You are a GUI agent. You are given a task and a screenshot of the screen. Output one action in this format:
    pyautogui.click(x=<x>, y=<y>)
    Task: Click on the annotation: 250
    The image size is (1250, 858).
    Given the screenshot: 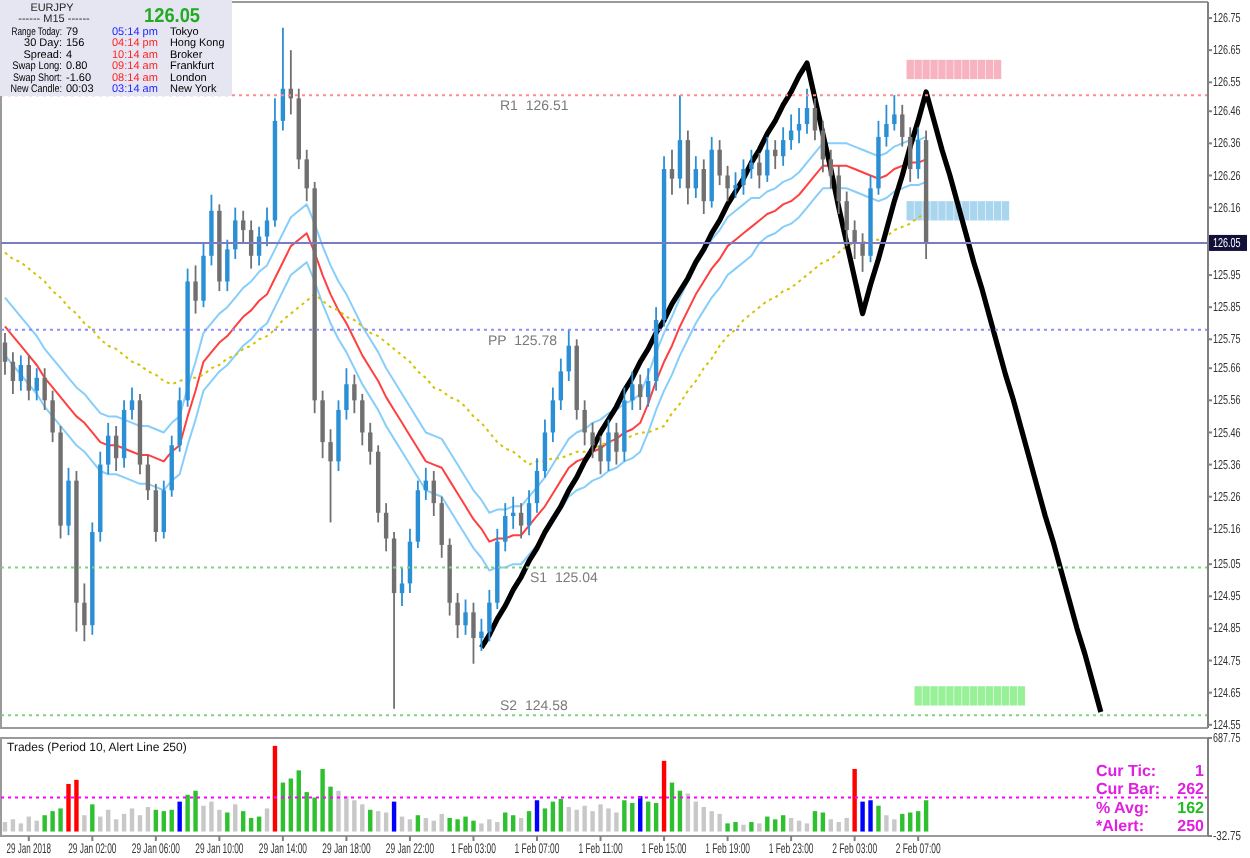 What is the action you would take?
    pyautogui.click(x=1191, y=826)
    